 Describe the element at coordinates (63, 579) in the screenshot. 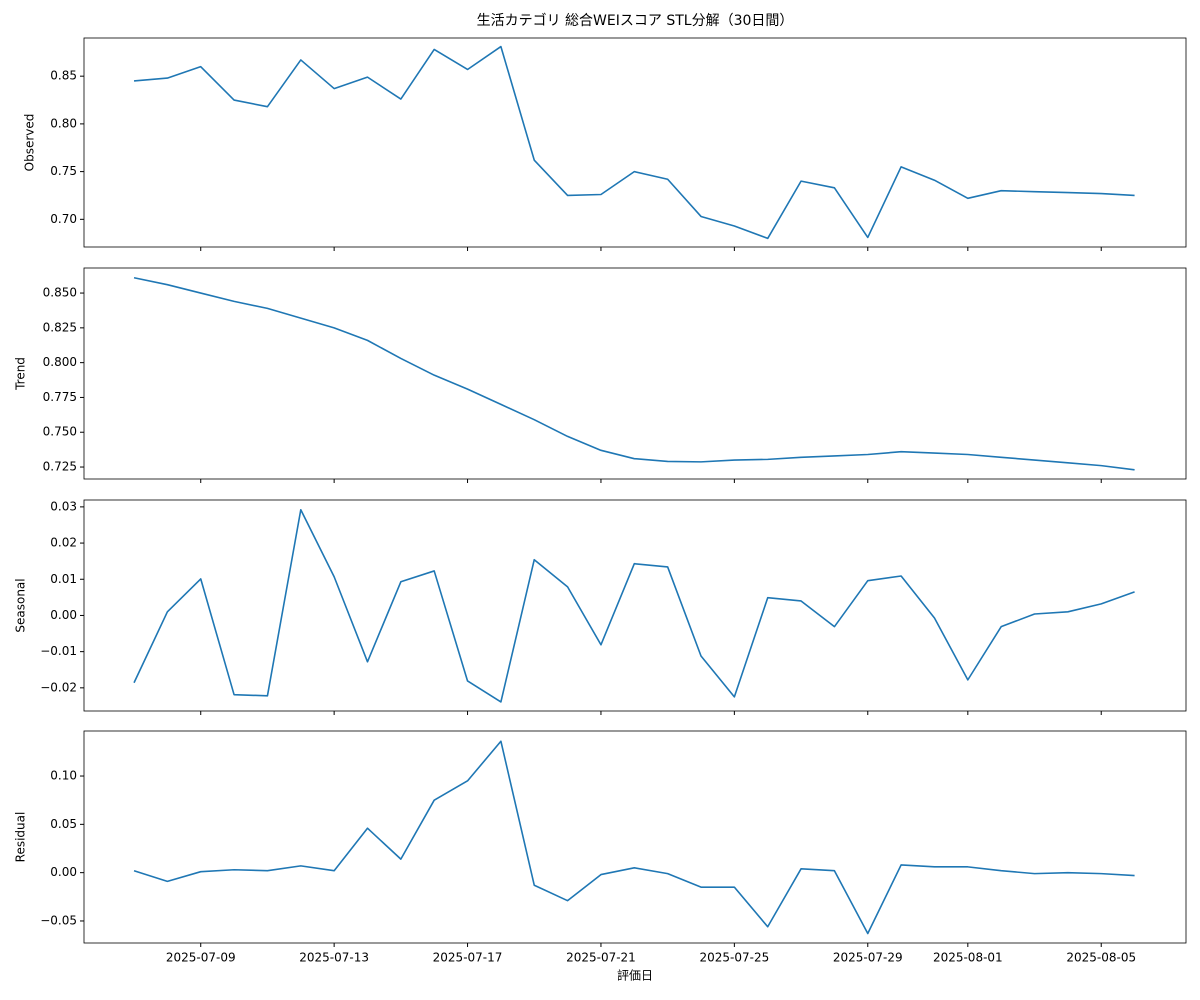

I see `y-tick-label: 0.01` at that location.